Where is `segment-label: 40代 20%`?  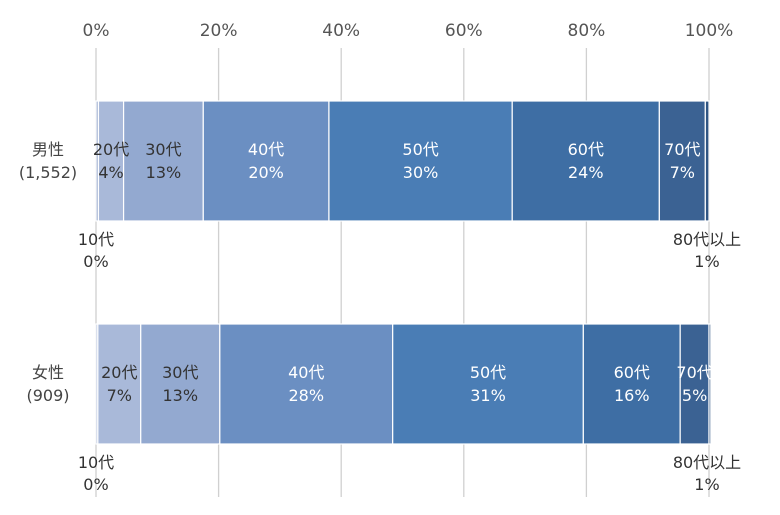
segment-label: 40代 20% is located at coordinates (266, 161).